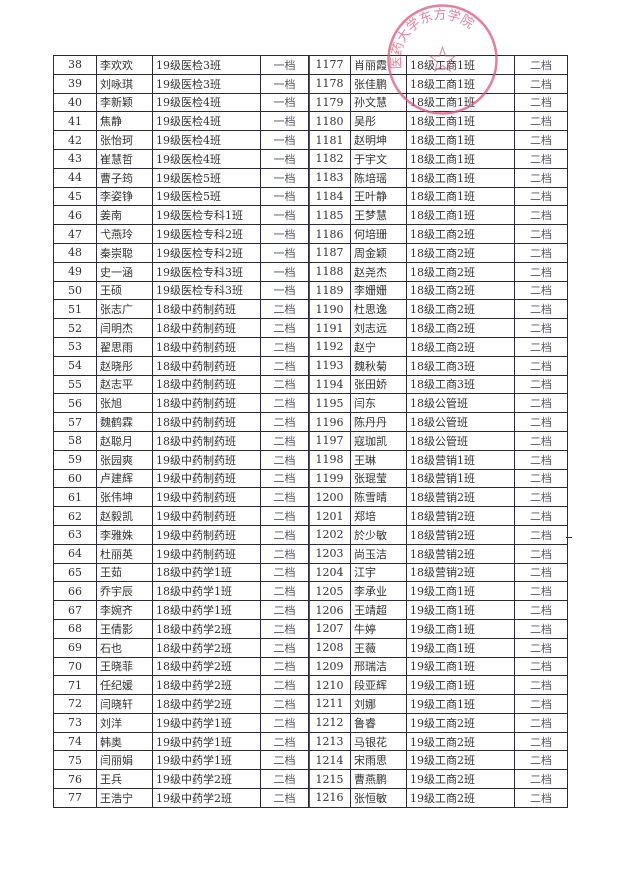 Image resolution: width=640 pixels, height=876 pixels. Describe the element at coordinates (206, 722) in the screenshot. I see `class-name: 19级中药学1班` at that location.